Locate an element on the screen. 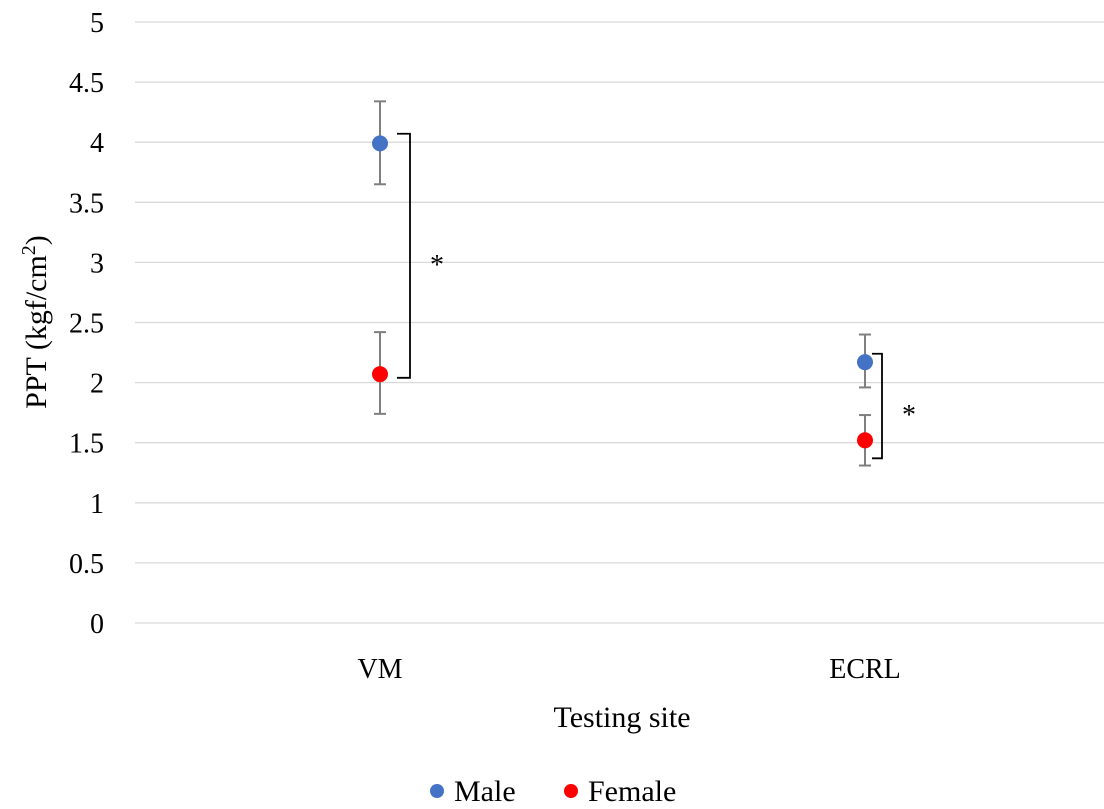 The image size is (1104, 809). y-tick-label: 2.5 is located at coordinates (86, 324).